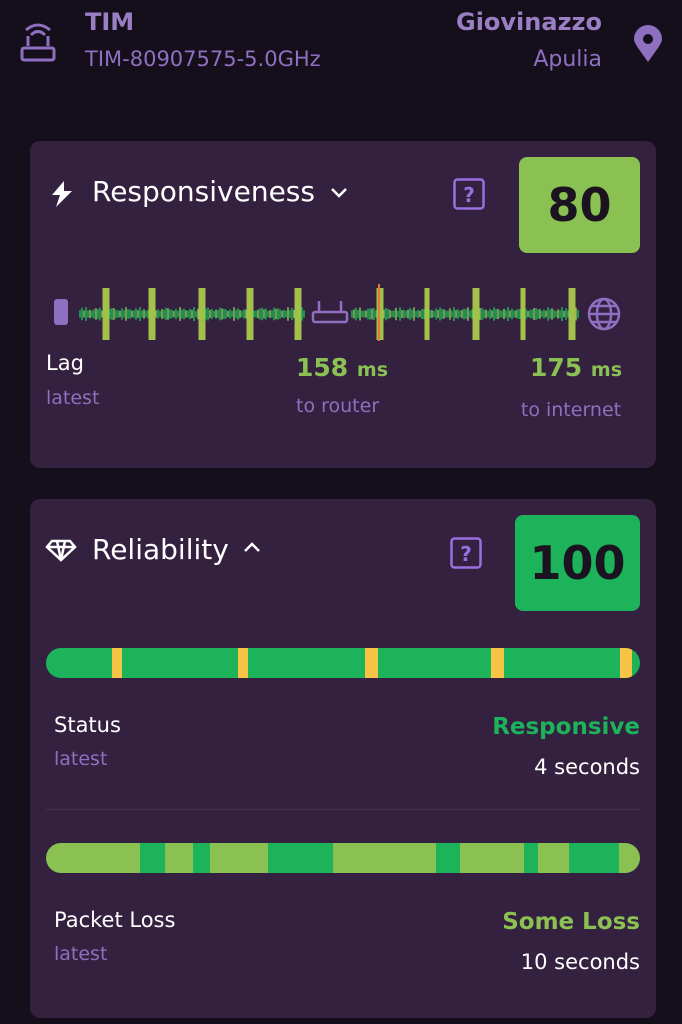 The width and height of the screenshot is (682, 1024). Describe the element at coordinates (87, 725) in the screenshot. I see `status-label: Status` at that location.